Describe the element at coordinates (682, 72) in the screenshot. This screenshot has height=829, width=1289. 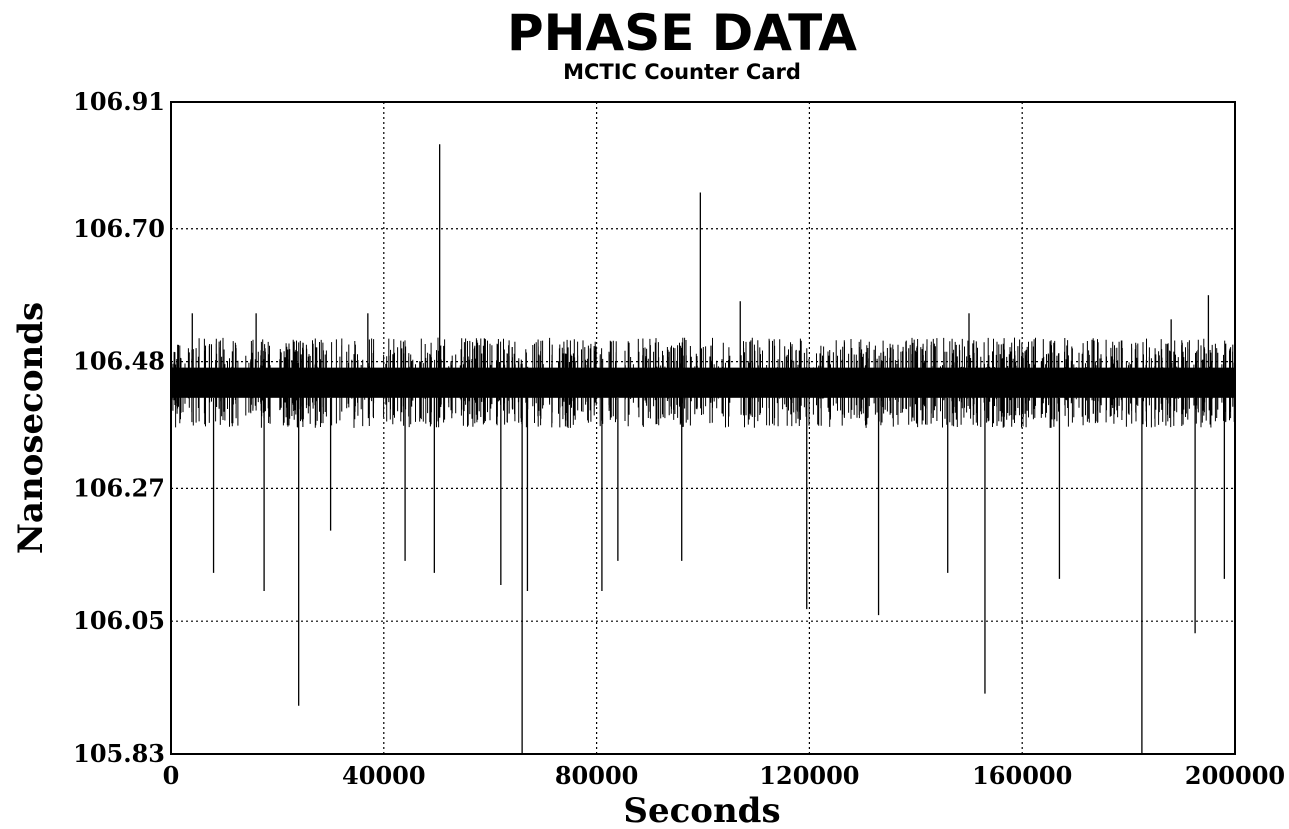
I see `chart-subtitle: MCTIC Counter Card` at that location.